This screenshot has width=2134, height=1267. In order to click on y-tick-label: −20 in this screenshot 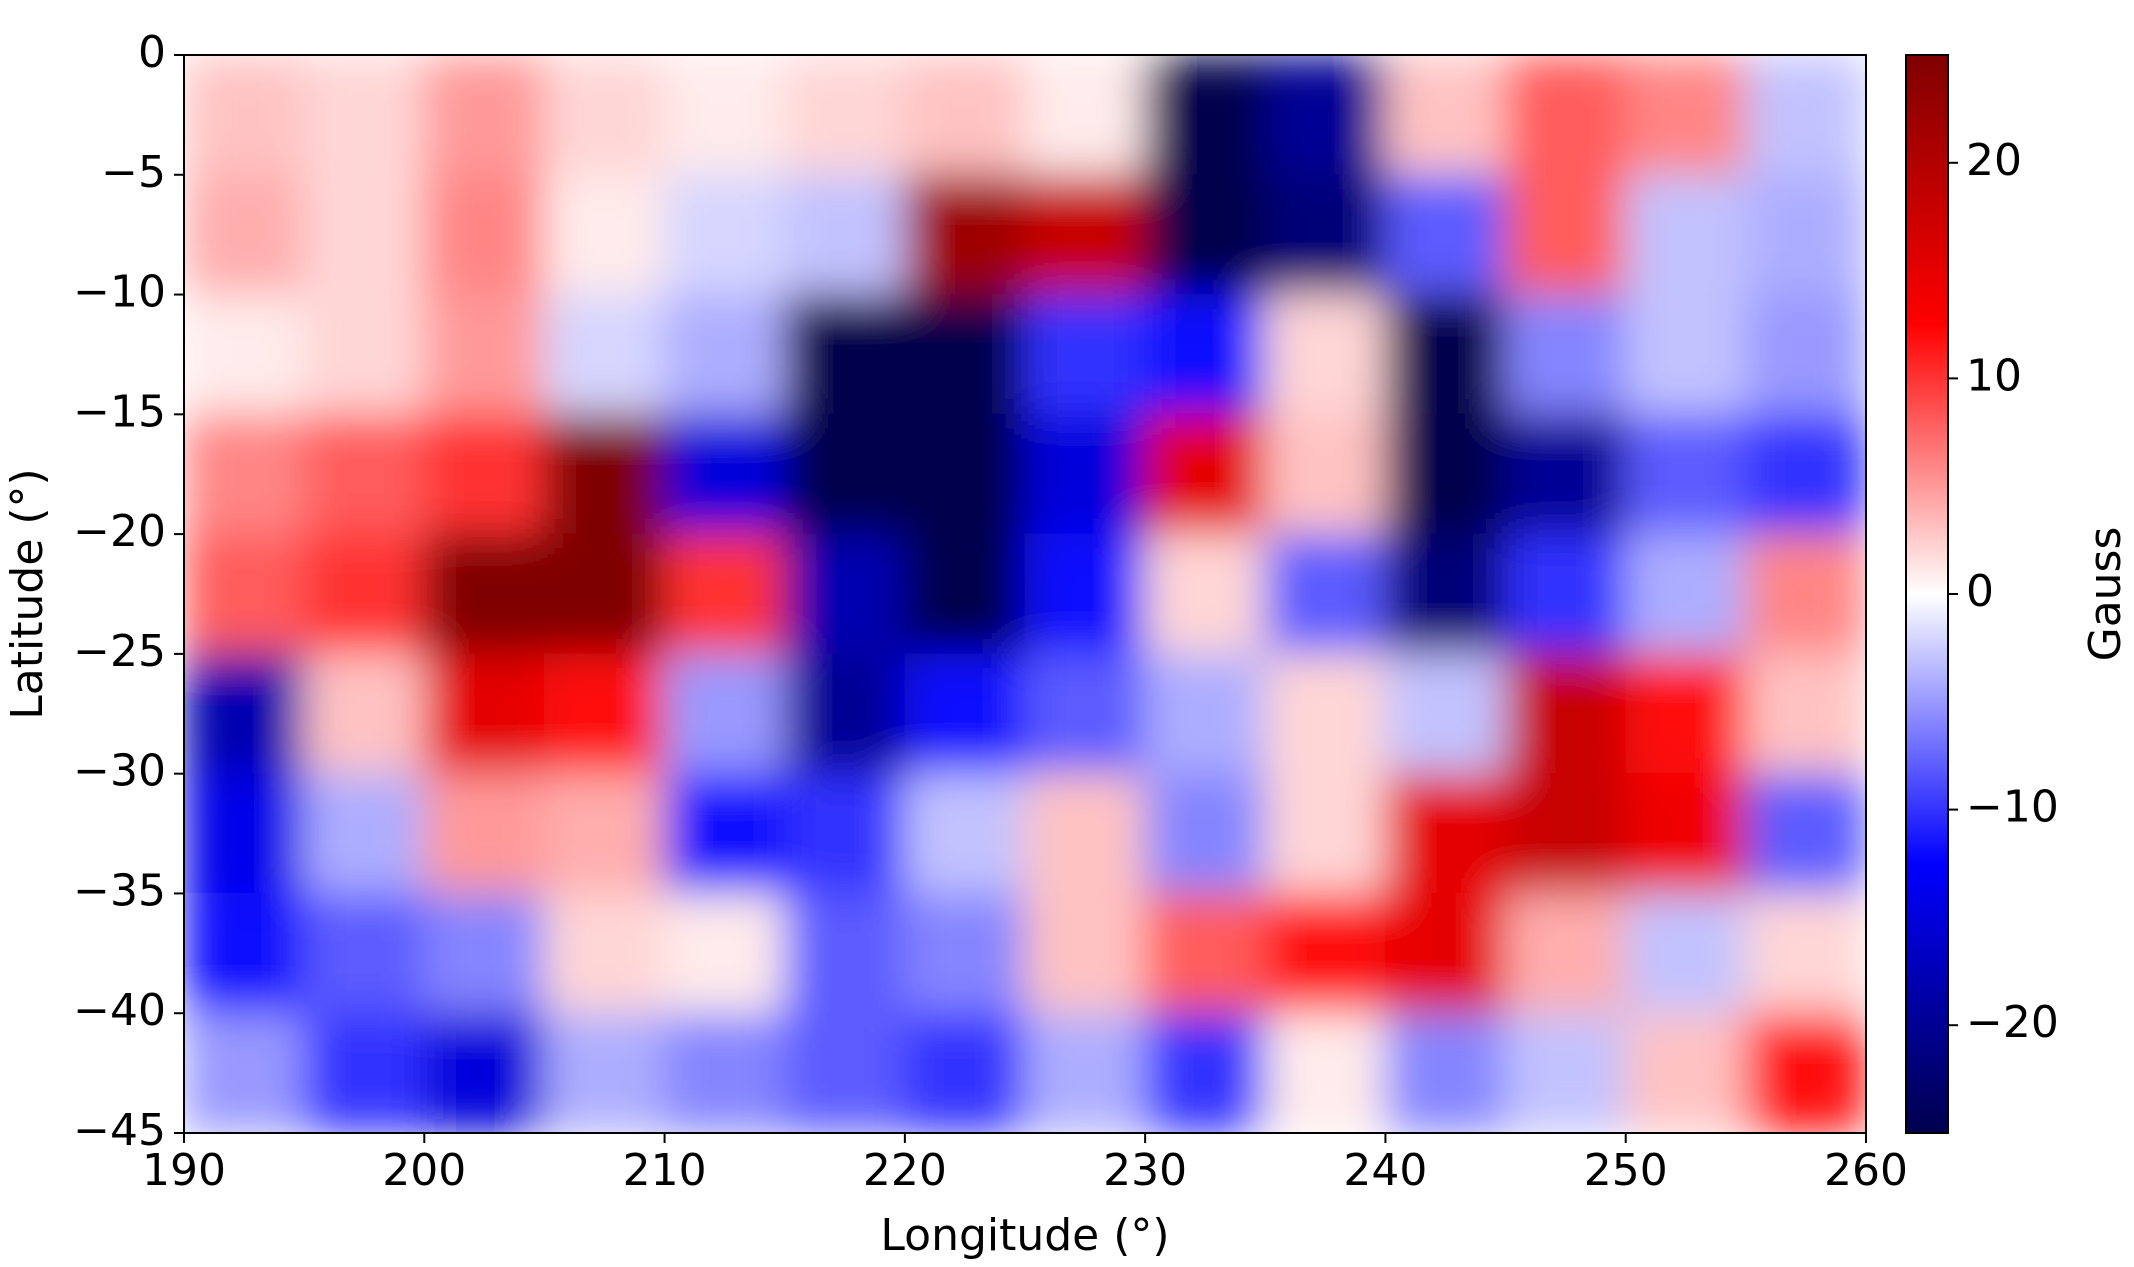, I will do `click(119, 531)`.